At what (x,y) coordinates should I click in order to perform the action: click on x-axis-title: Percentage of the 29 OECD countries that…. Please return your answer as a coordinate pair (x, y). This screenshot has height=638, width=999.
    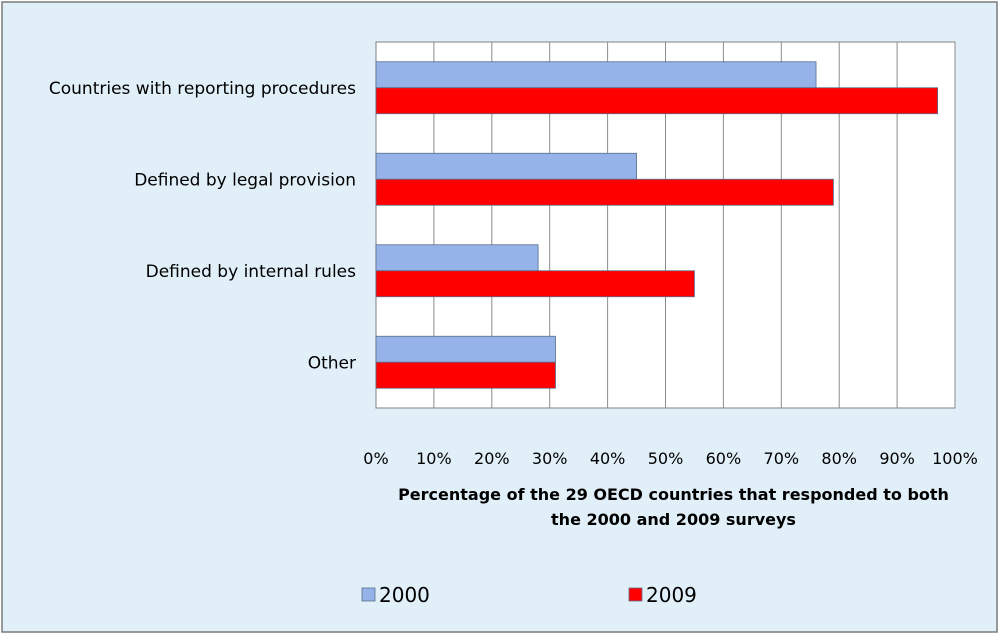
    Looking at the image, I should click on (673, 507).